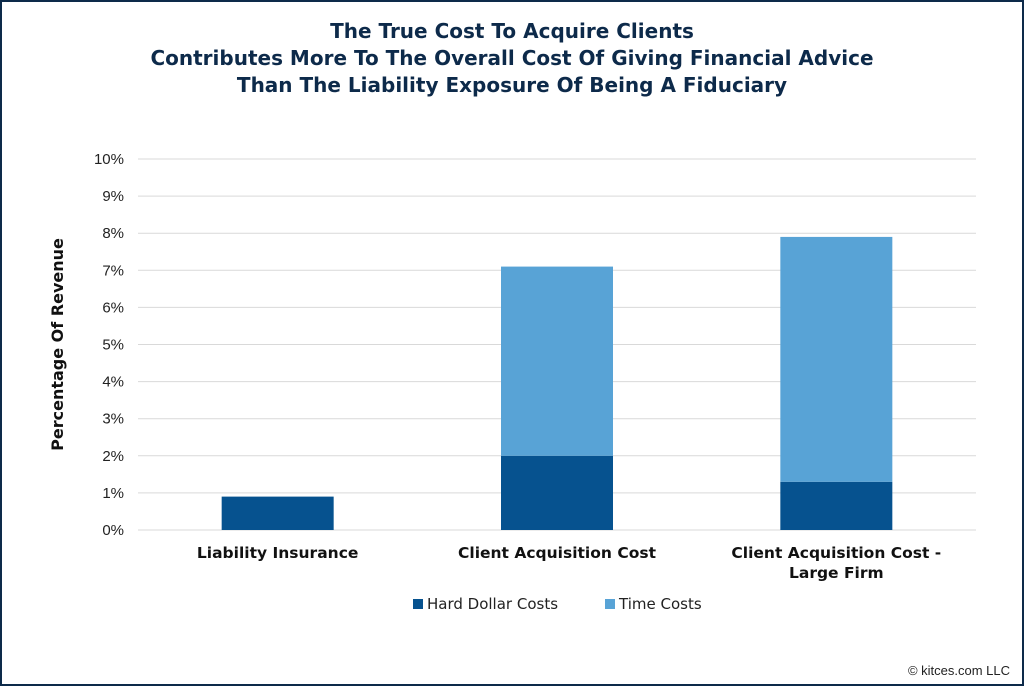  I want to click on copyright-notice: © kitces.com LLC, so click(958, 670).